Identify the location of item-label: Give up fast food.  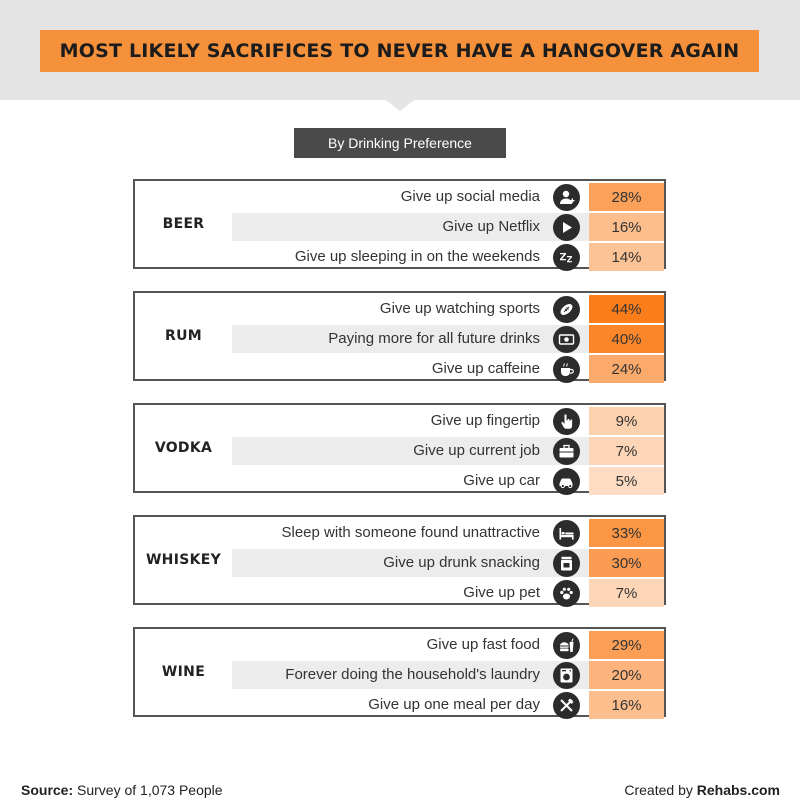
(483, 644).